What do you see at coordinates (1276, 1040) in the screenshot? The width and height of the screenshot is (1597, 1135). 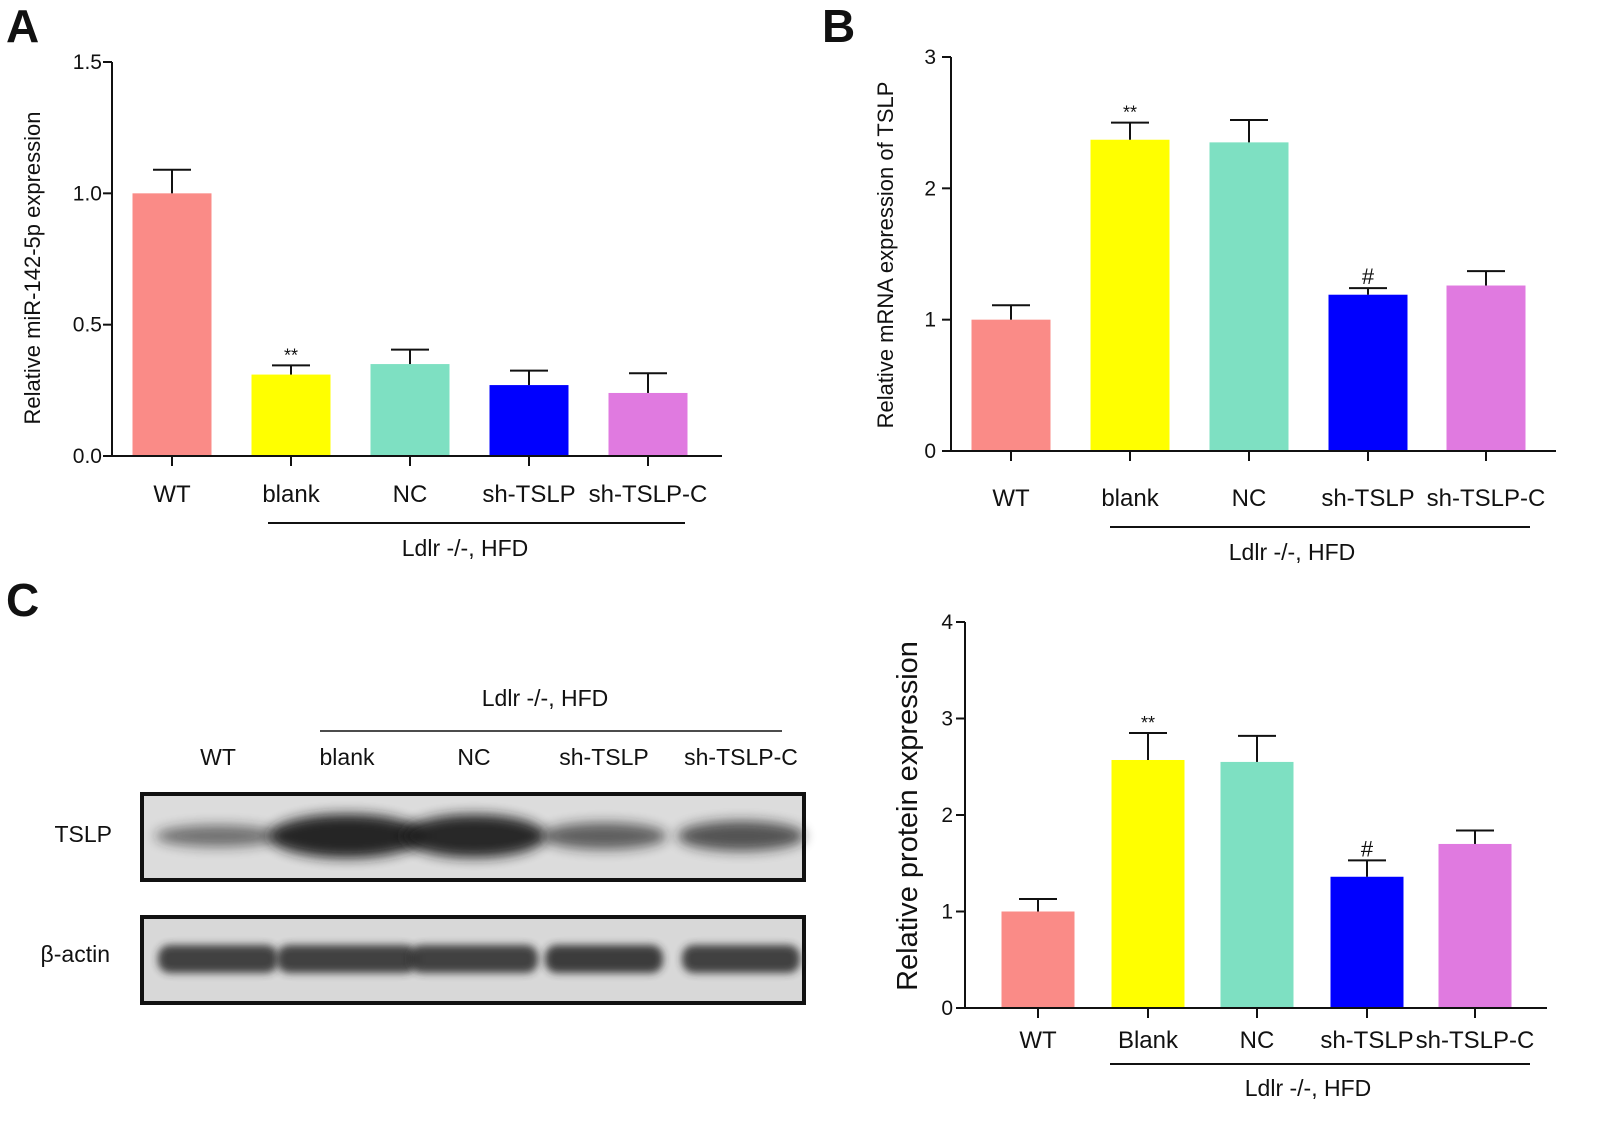 I see `chart-c-categories: WT Blank NC sh-TSLP sh-TSLP-C` at bounding box center [1276, 1040].